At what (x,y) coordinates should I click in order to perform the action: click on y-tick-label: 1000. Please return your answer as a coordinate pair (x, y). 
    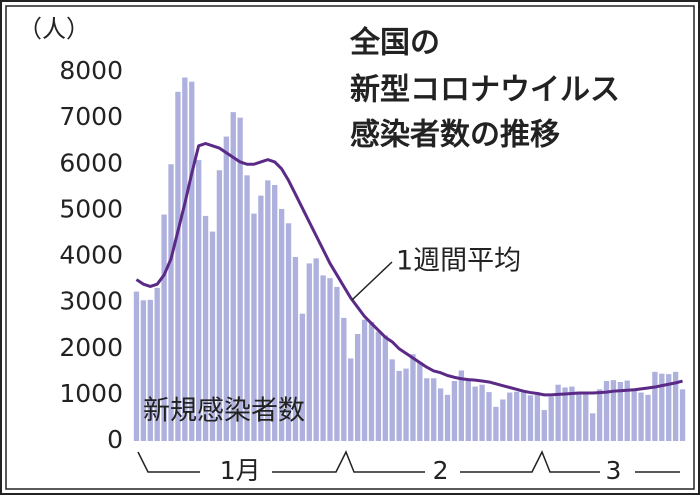
    Looking at the image, I should click on (91, 393).